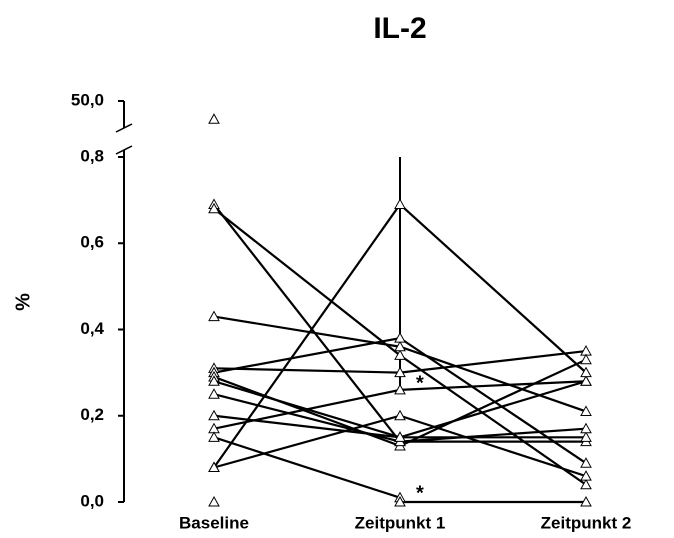 This screenshot has height=538, width=674. Describe the element at coordinates (92, 500) in the screenshot. I see `y-tick-label: 0,0` at that location.